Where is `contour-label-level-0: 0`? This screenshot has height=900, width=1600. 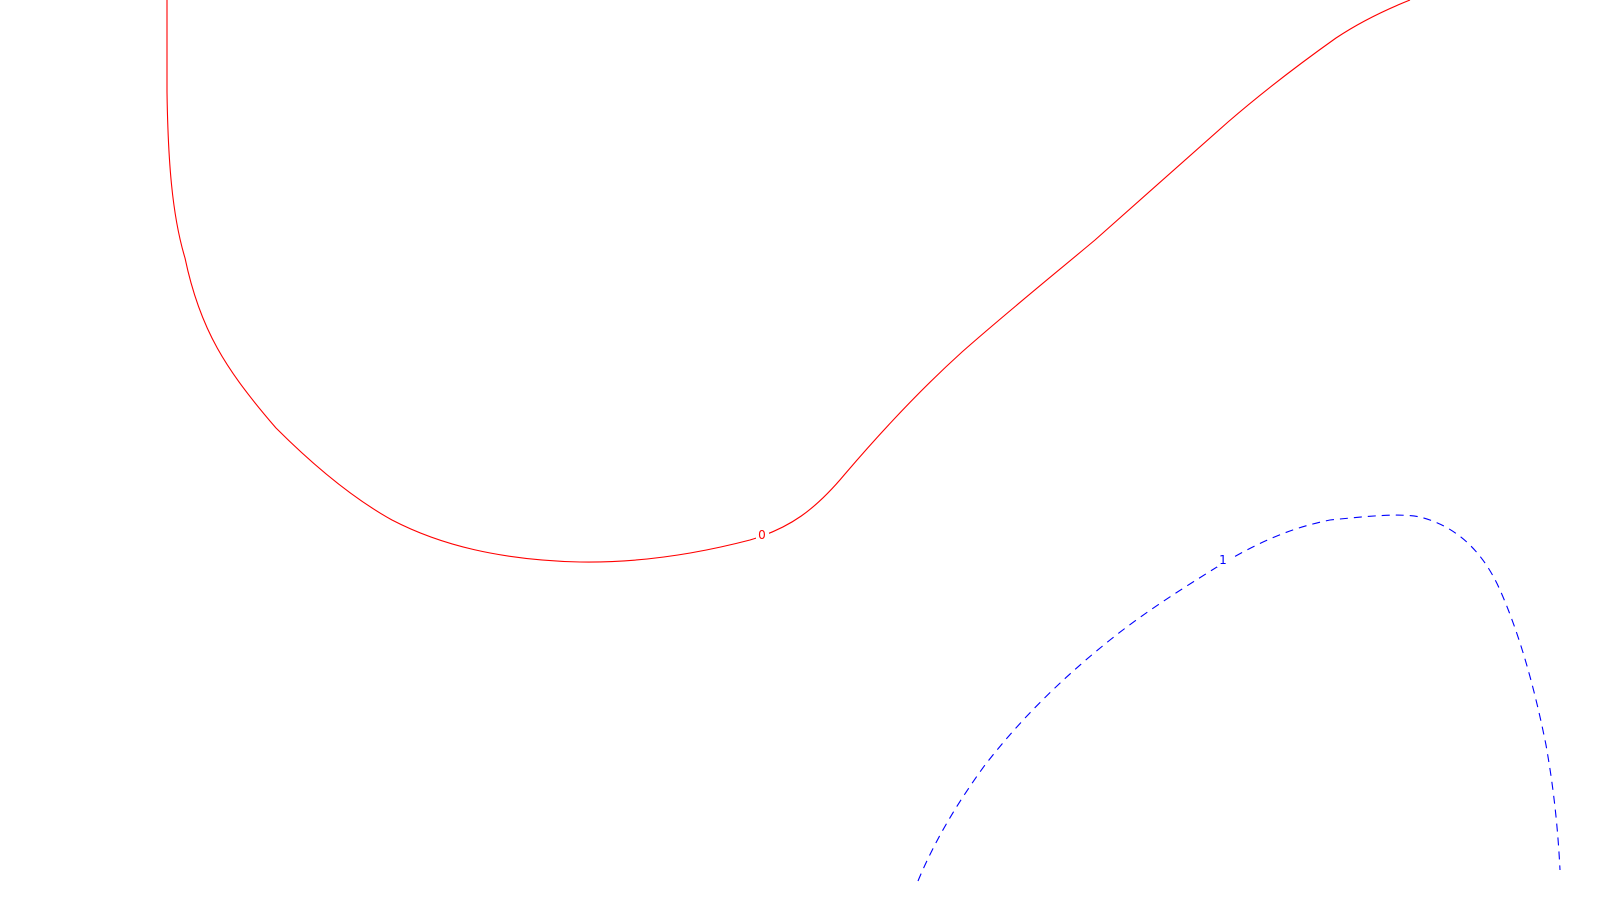
contour-label-level-0: 0 is located at coordinates (762, 535).